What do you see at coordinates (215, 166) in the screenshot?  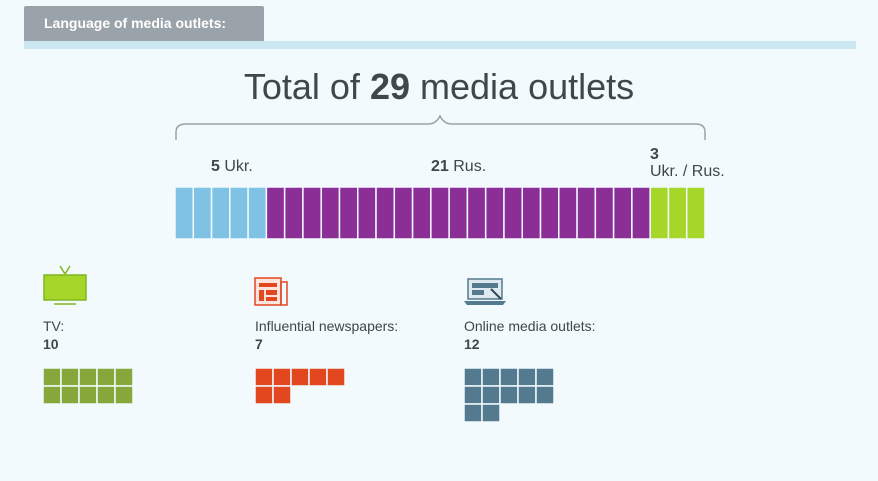 I see `ukr-count: 5` at bounding box center [215, 166].